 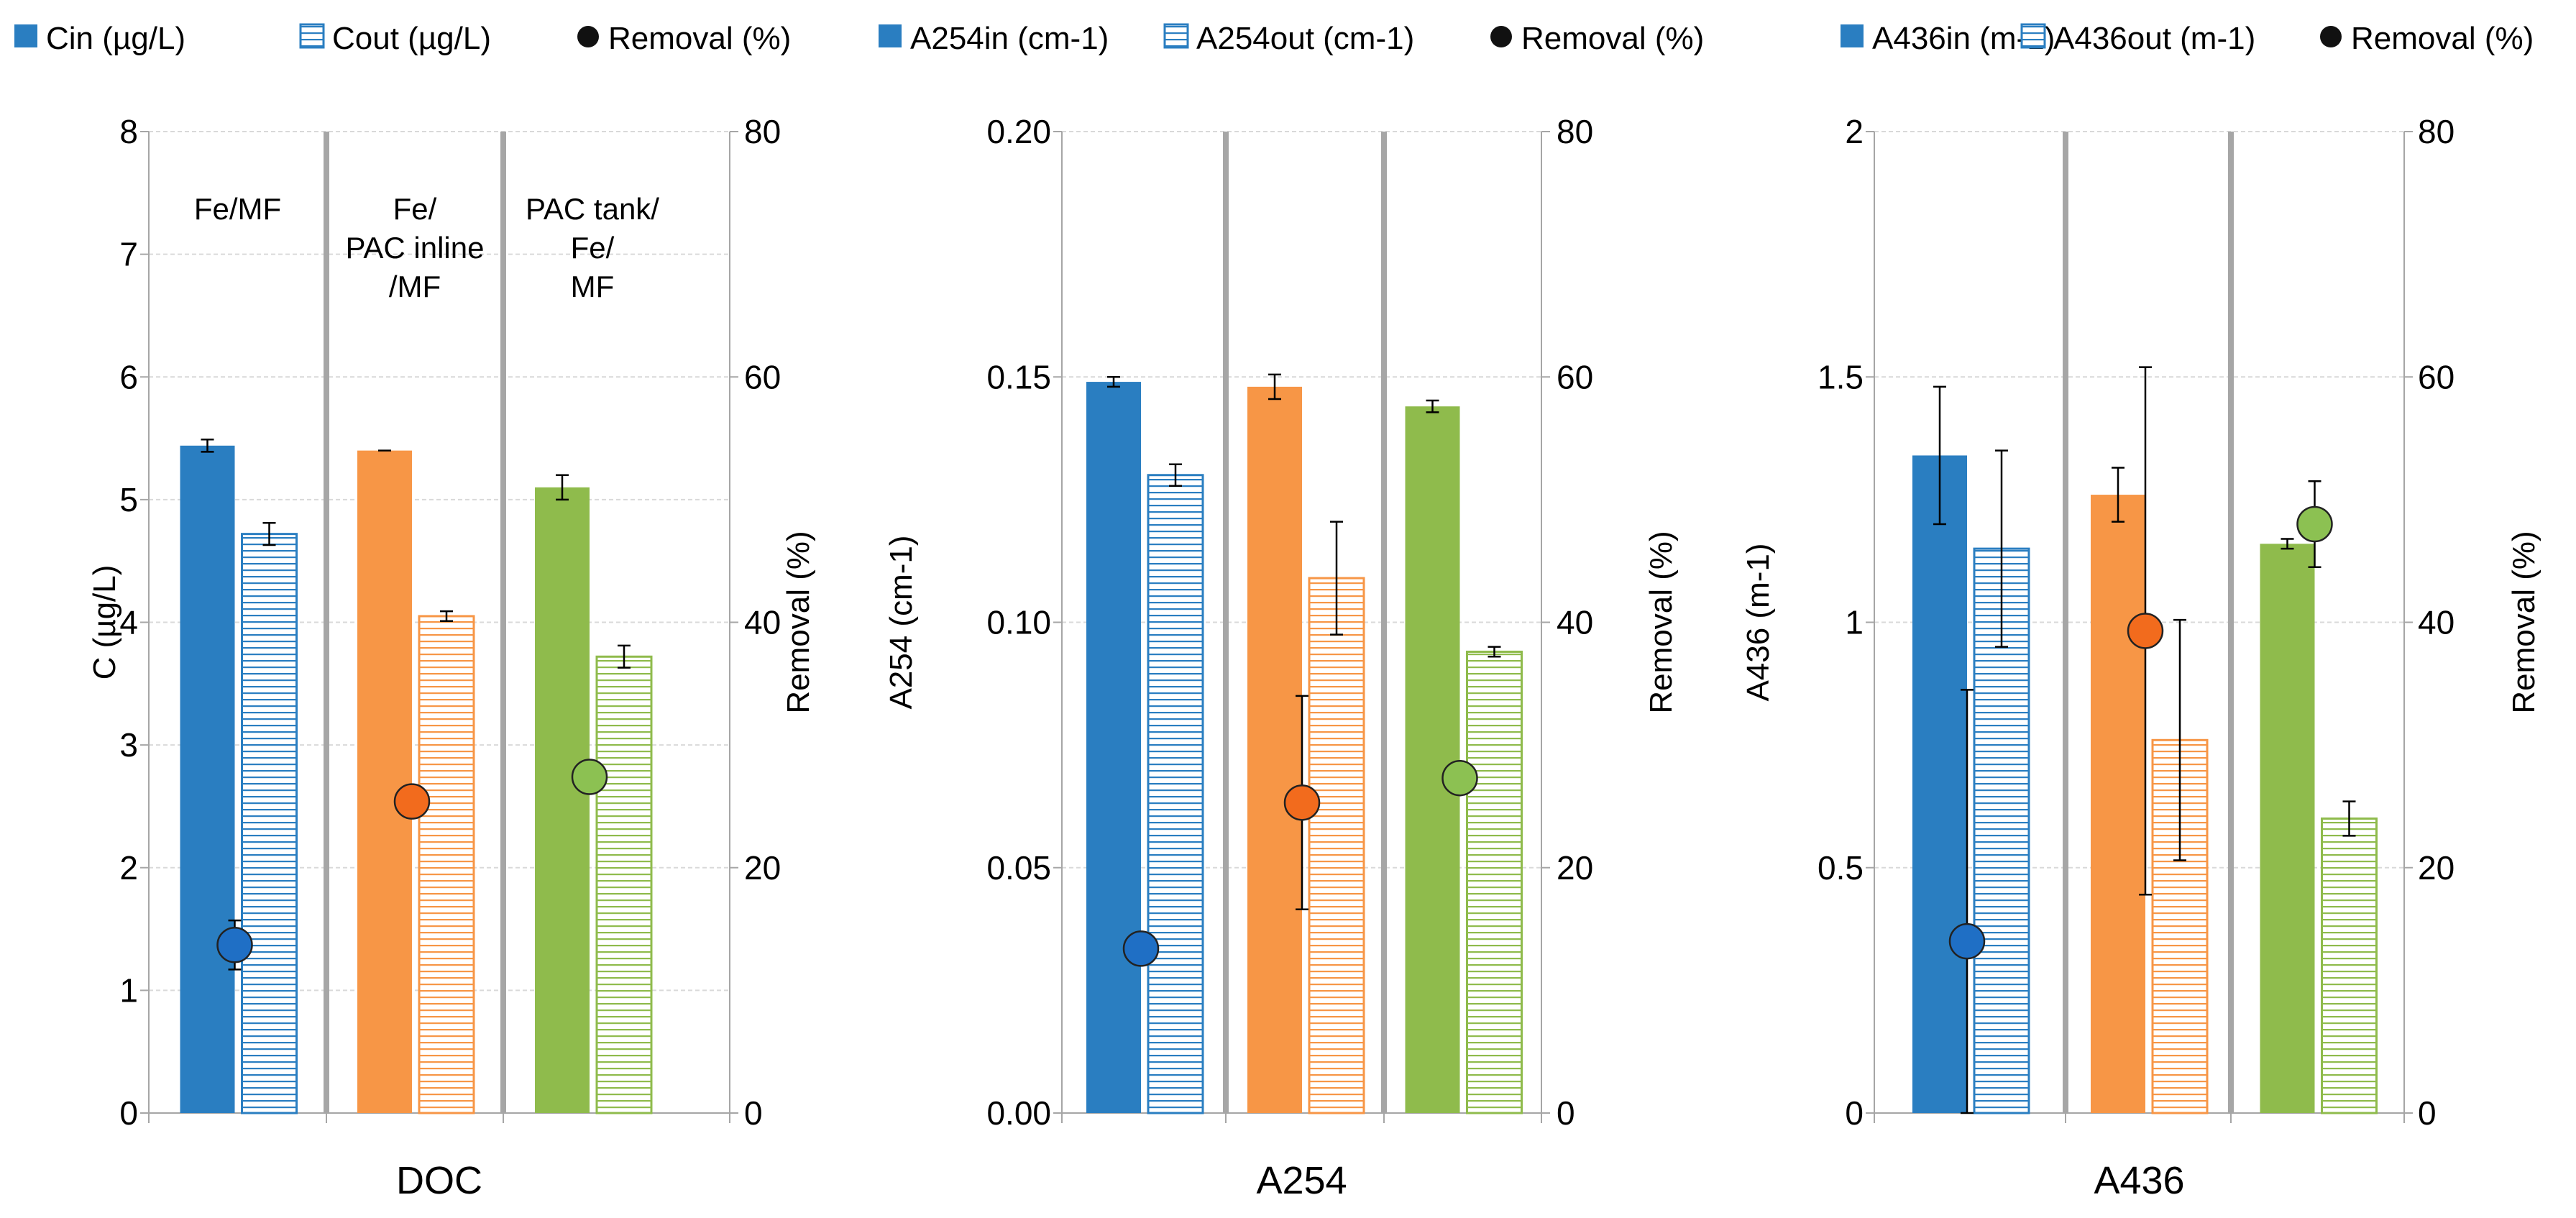 What do you see at coordinates (104, 622) in the screenshot?
I see `y-axis-title: C (µg/L)` at bounding box center [104, 622].